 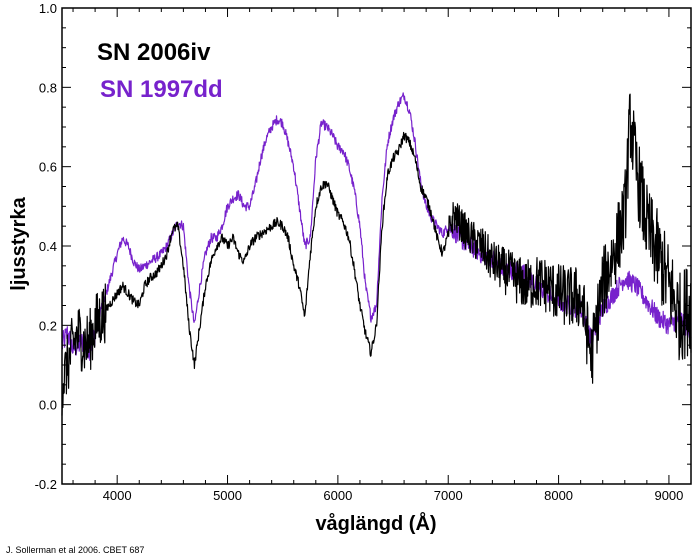 I want to click on x-tick-label: 7000, so click(x=448, y=495).